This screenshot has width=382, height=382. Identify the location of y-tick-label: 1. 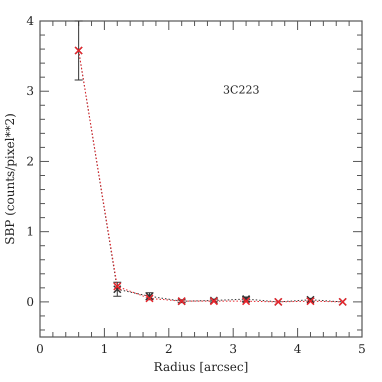
(30, 231).